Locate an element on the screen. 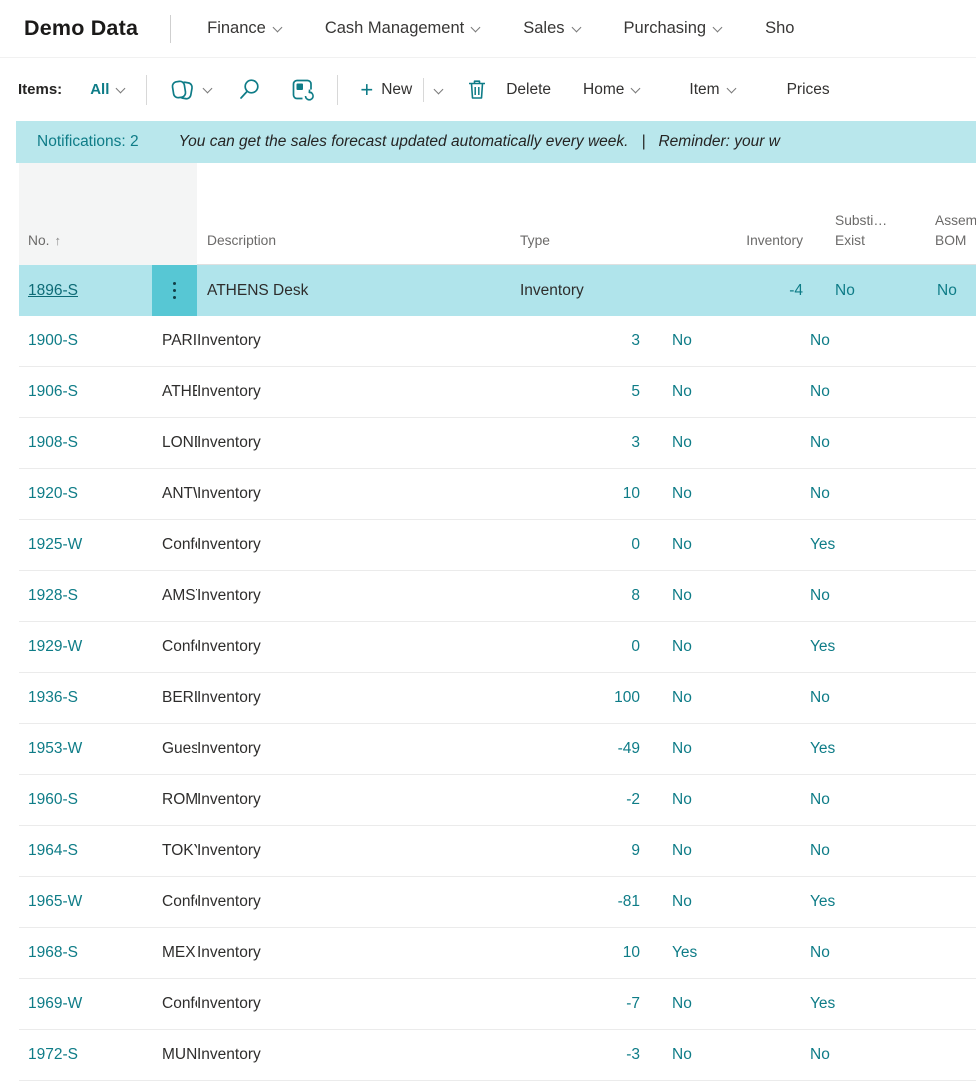 Image resolution: width=976 pixels, height=1083 pixels. item-description: ROME Guest Chair, green is located at coordinates (179, 799).